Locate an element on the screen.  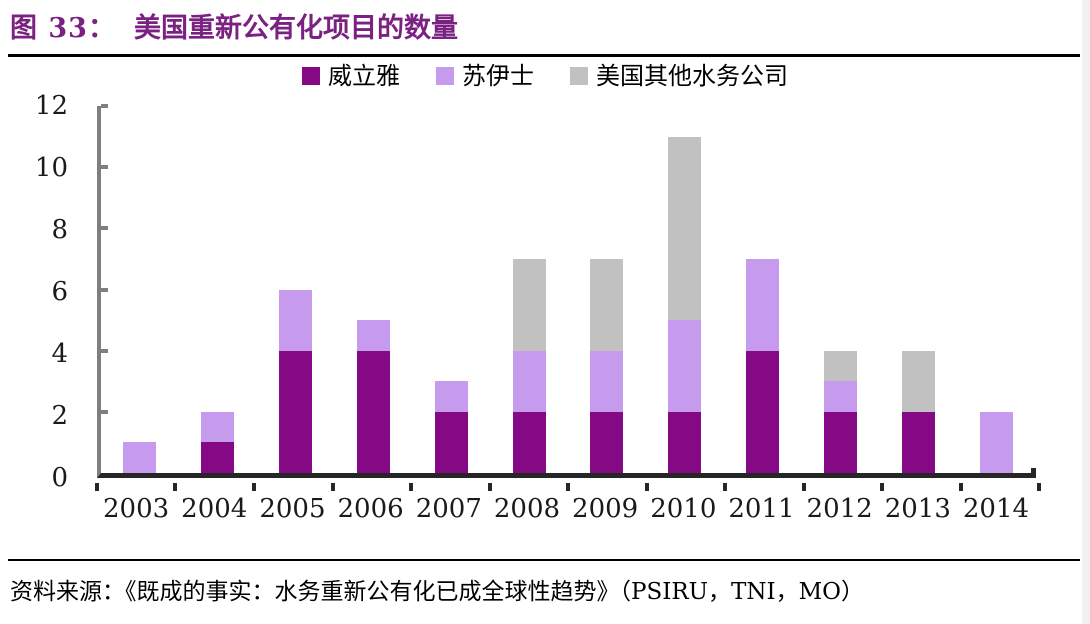
x-axis-ticks is located at coordinates (568, 487).